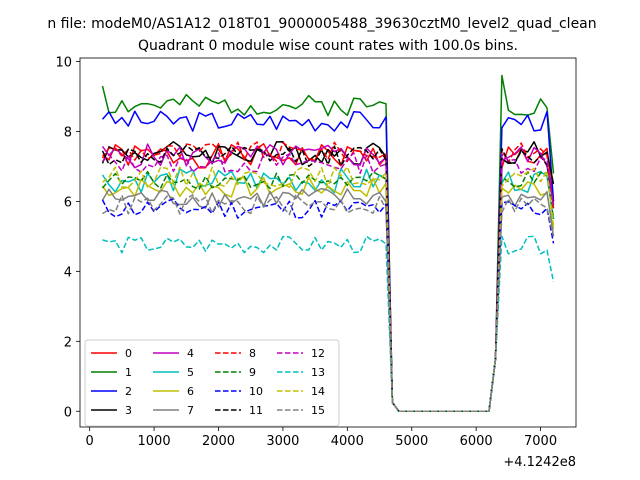 The image size is (640, 480). I want to click on legend-label-6: 6, so click(190, 391).